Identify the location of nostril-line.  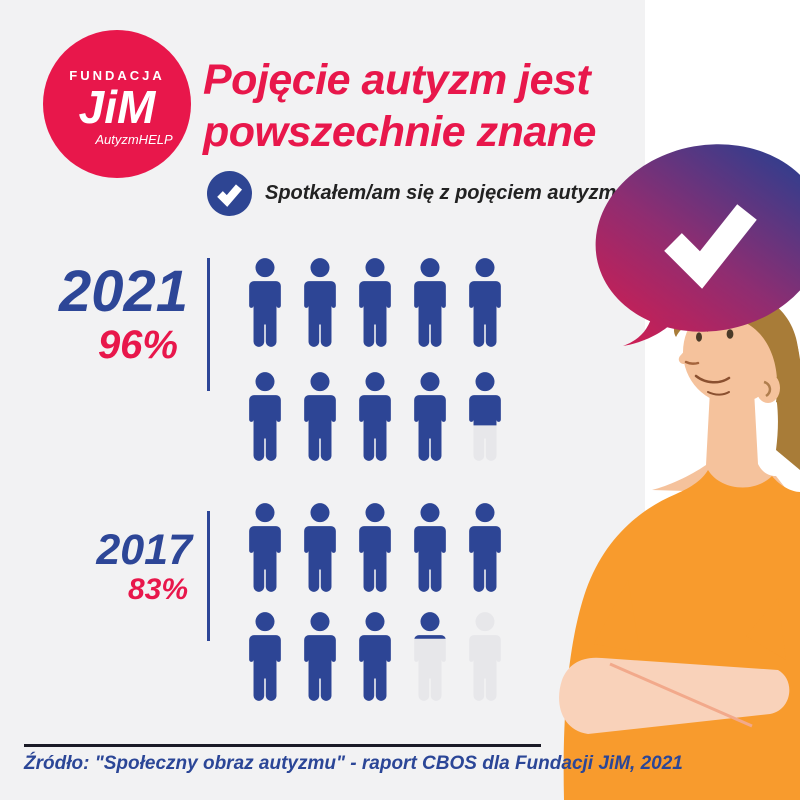
(692, 362).